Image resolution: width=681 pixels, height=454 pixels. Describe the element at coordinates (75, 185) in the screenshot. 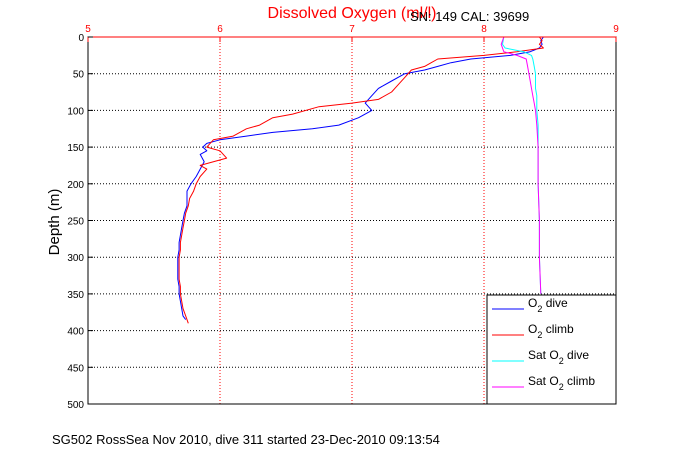

I see `y-tick-label: 200` at that location.